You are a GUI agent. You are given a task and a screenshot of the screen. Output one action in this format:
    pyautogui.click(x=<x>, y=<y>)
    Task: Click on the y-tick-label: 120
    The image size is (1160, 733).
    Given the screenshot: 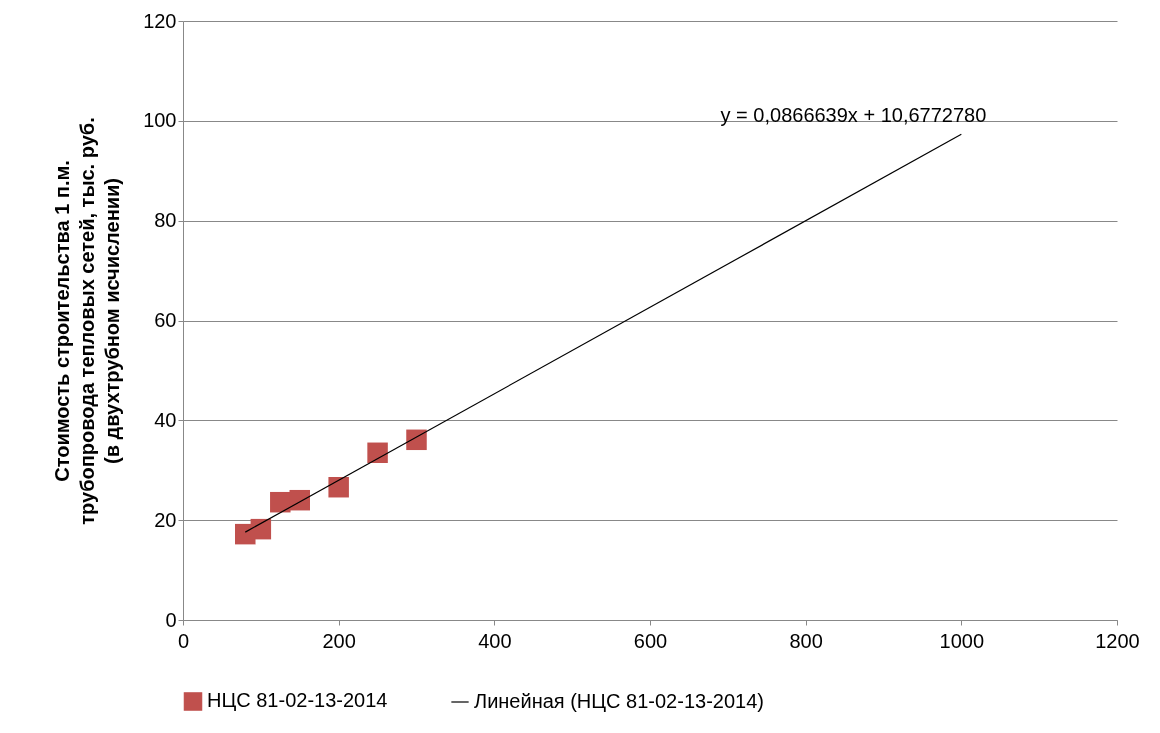 What is the action you would take?
    pyautogui.click(x=160, y=20)
    